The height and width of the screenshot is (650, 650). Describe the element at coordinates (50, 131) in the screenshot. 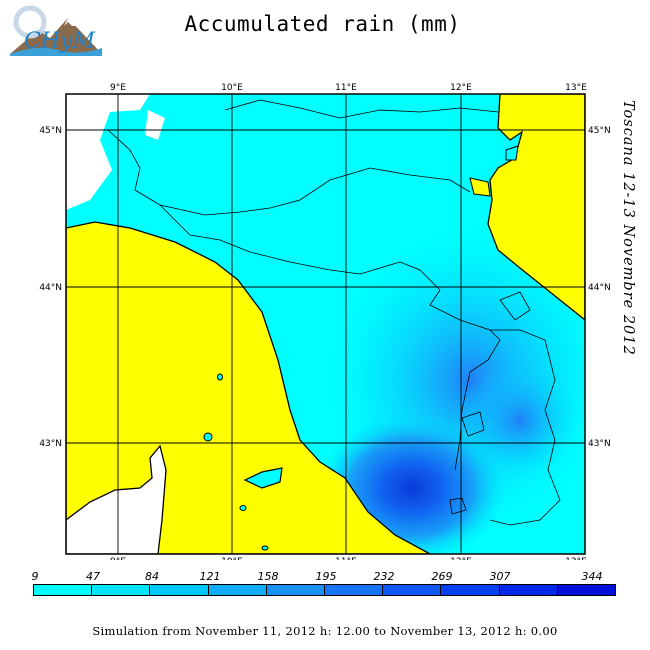

I see `lat-label-left: 45°N` at that location.